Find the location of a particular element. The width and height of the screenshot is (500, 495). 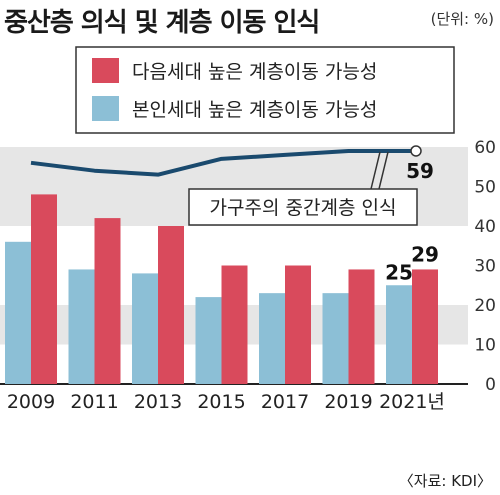

x-tick-label: 2017 is located at coordinates (285, 402).